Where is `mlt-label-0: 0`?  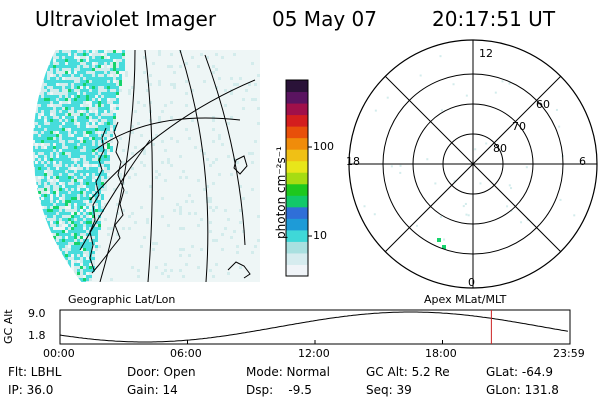 mlt-label-0: 0 is located at coordinates (471, 282).